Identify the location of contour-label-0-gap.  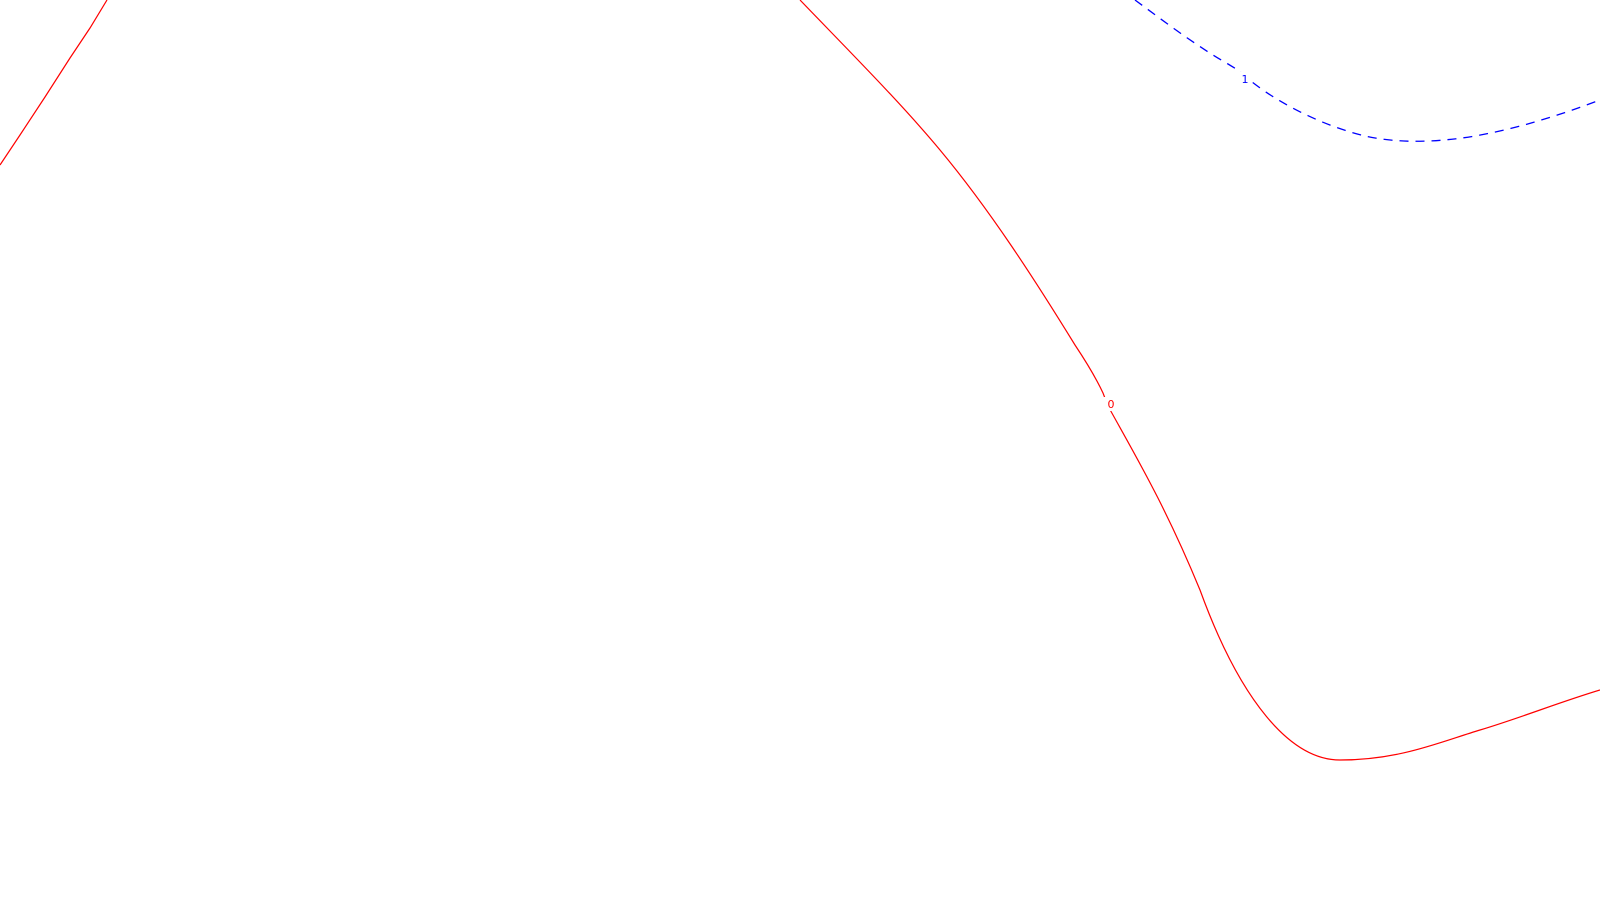
(1111, 404).